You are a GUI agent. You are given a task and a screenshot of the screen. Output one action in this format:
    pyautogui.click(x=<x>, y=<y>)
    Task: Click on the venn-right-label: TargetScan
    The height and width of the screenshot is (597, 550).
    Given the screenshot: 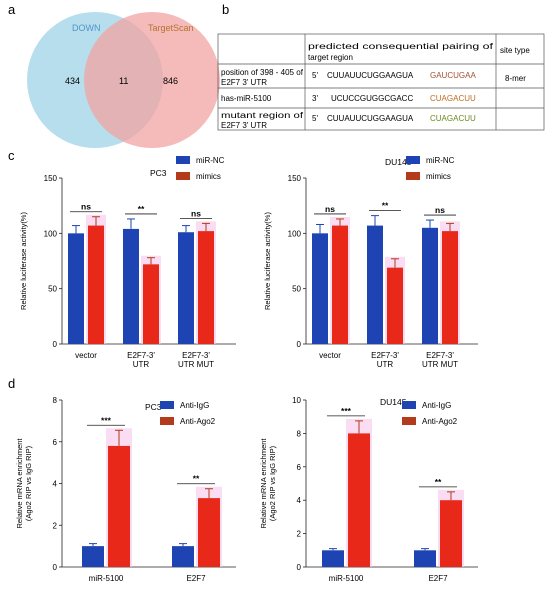 What is the action you would take?
    pyautogui.click(x=171, y=28)
    